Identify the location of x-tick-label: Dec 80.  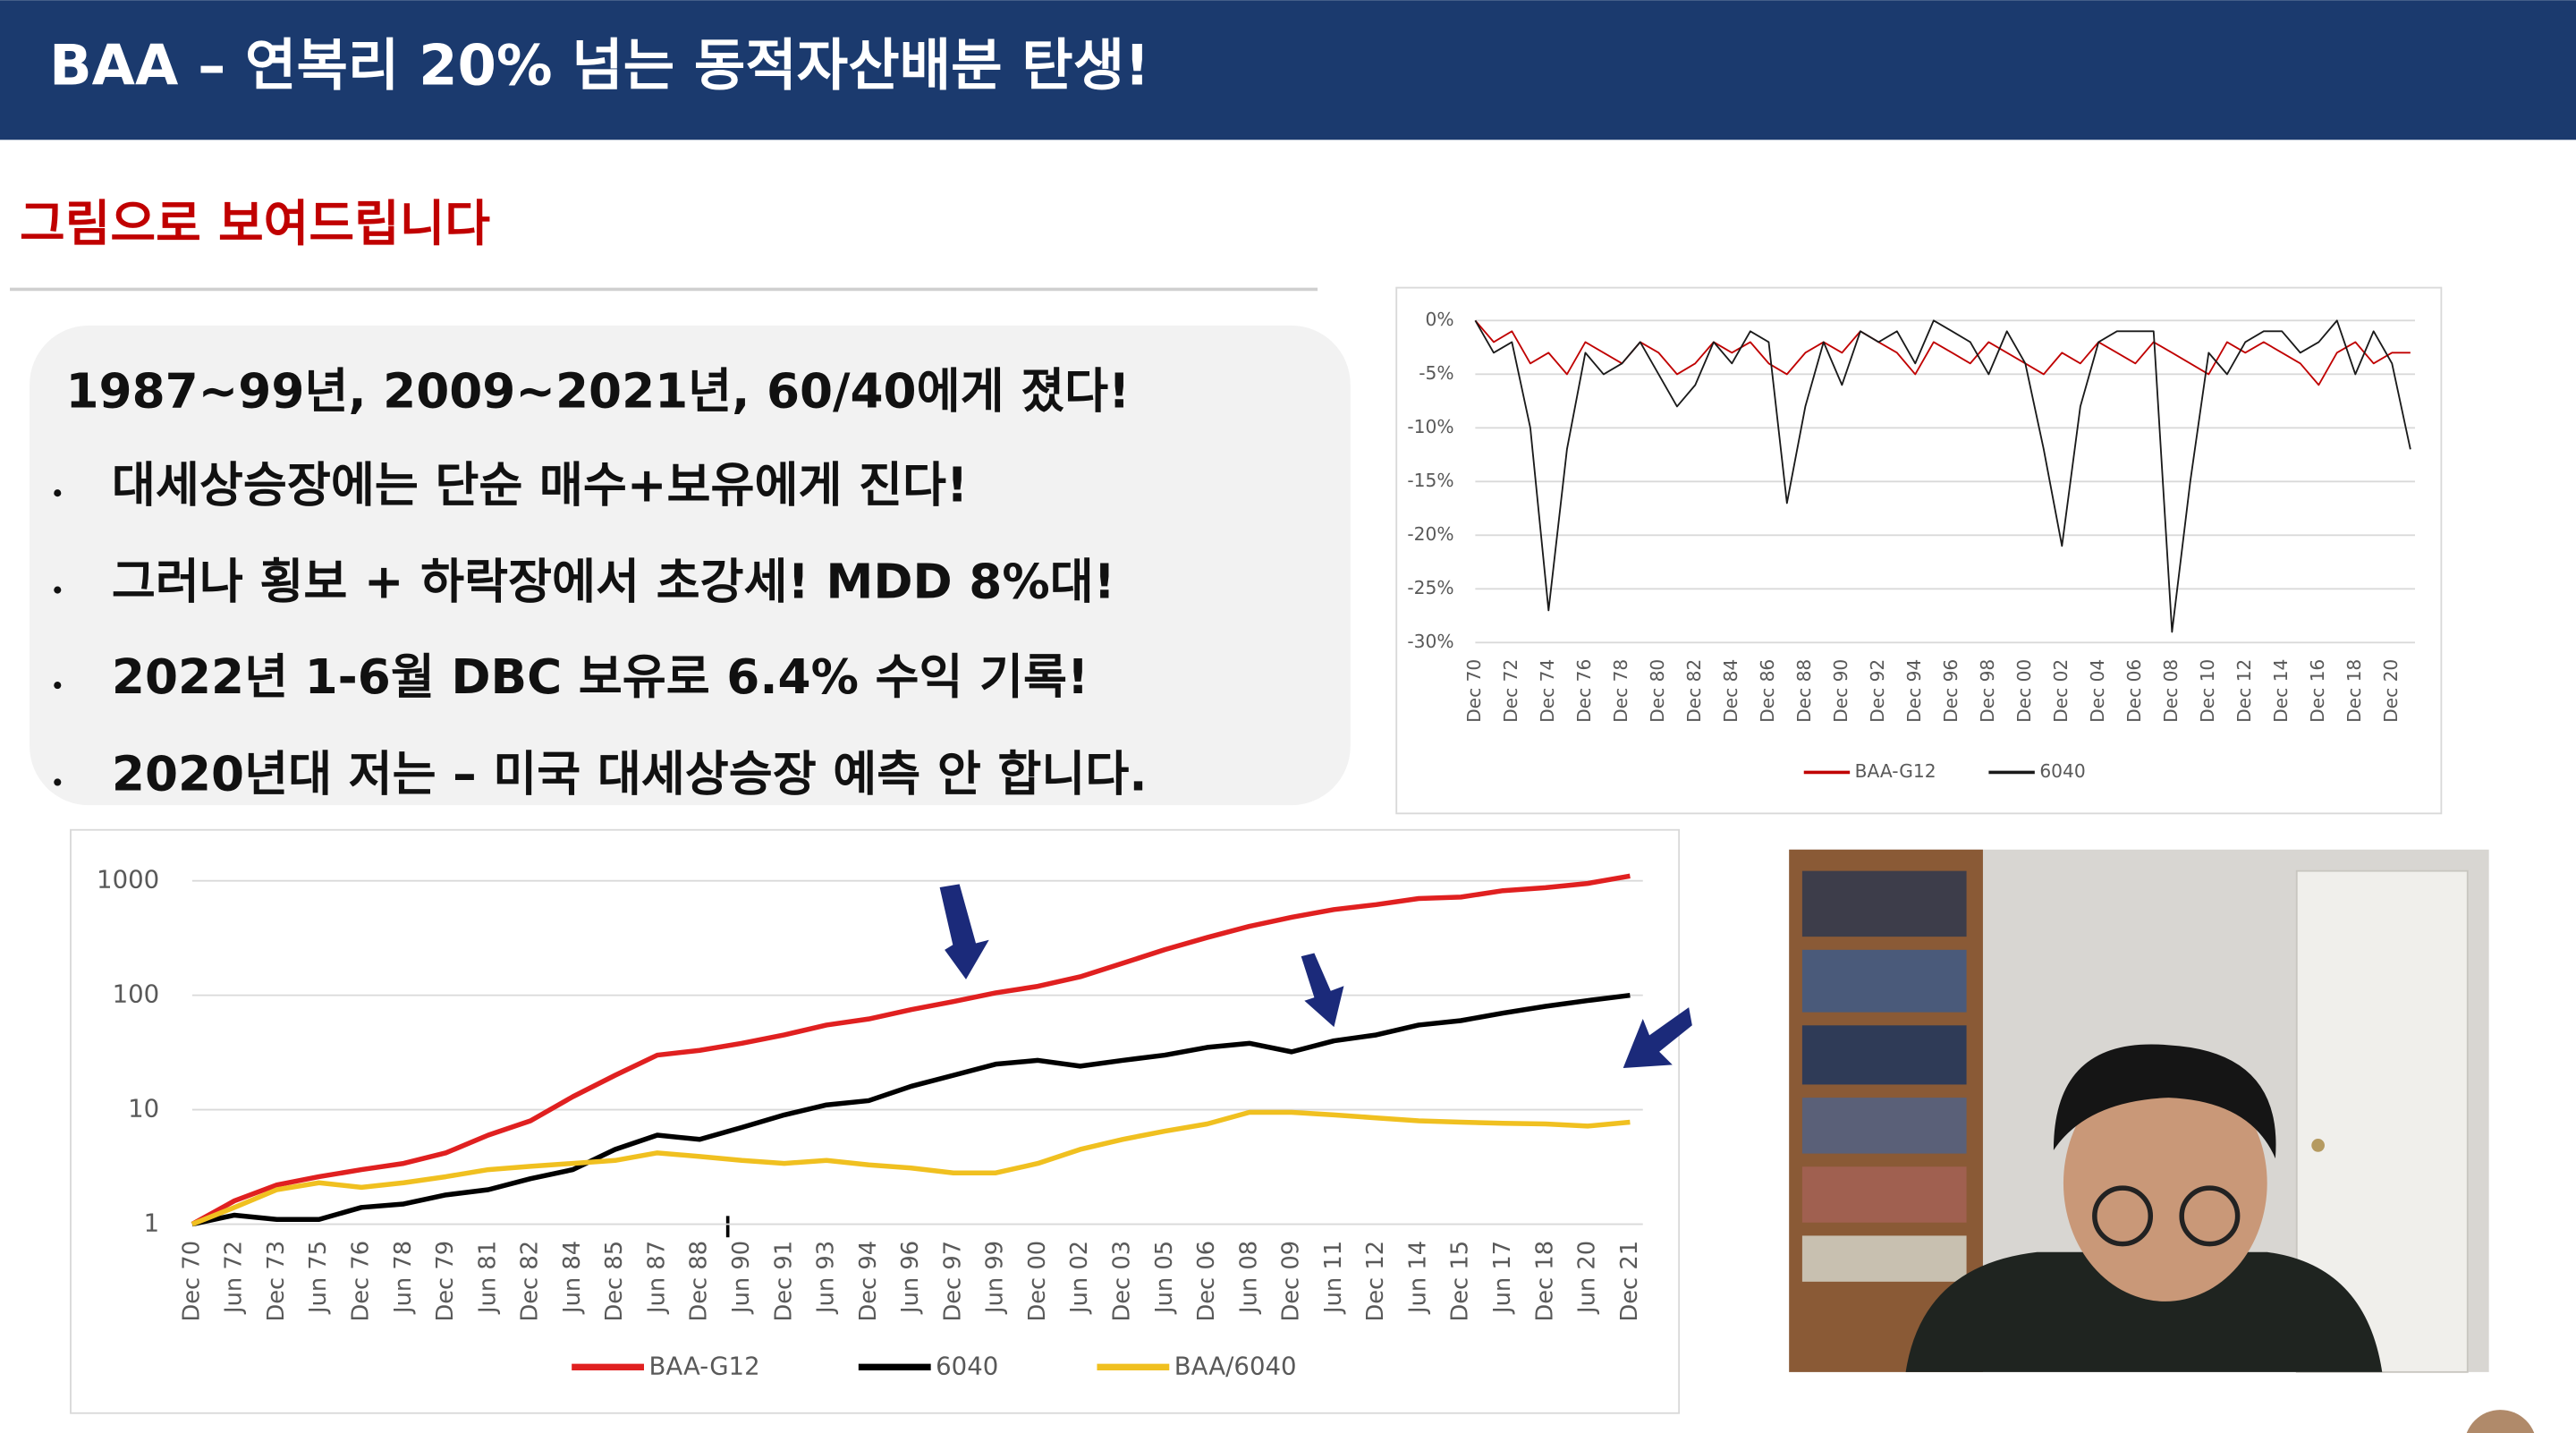
(1657, 691).